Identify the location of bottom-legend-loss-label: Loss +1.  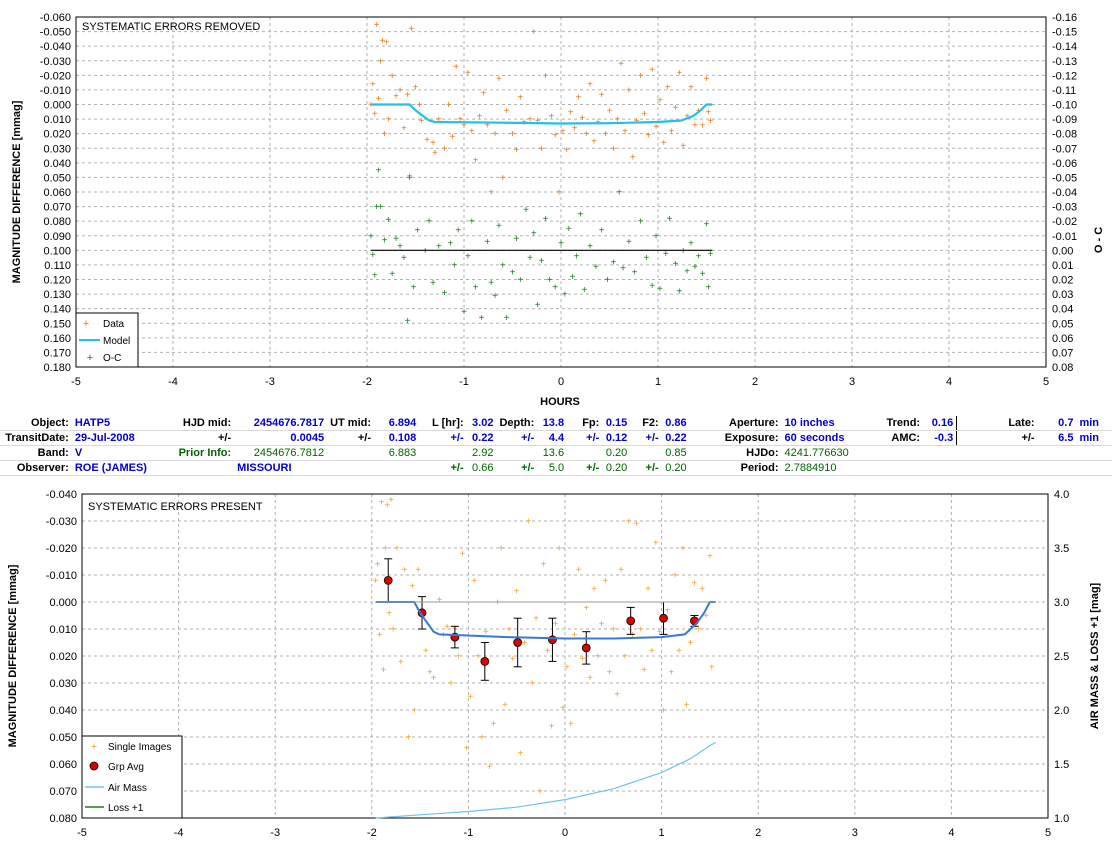
(126, 808).